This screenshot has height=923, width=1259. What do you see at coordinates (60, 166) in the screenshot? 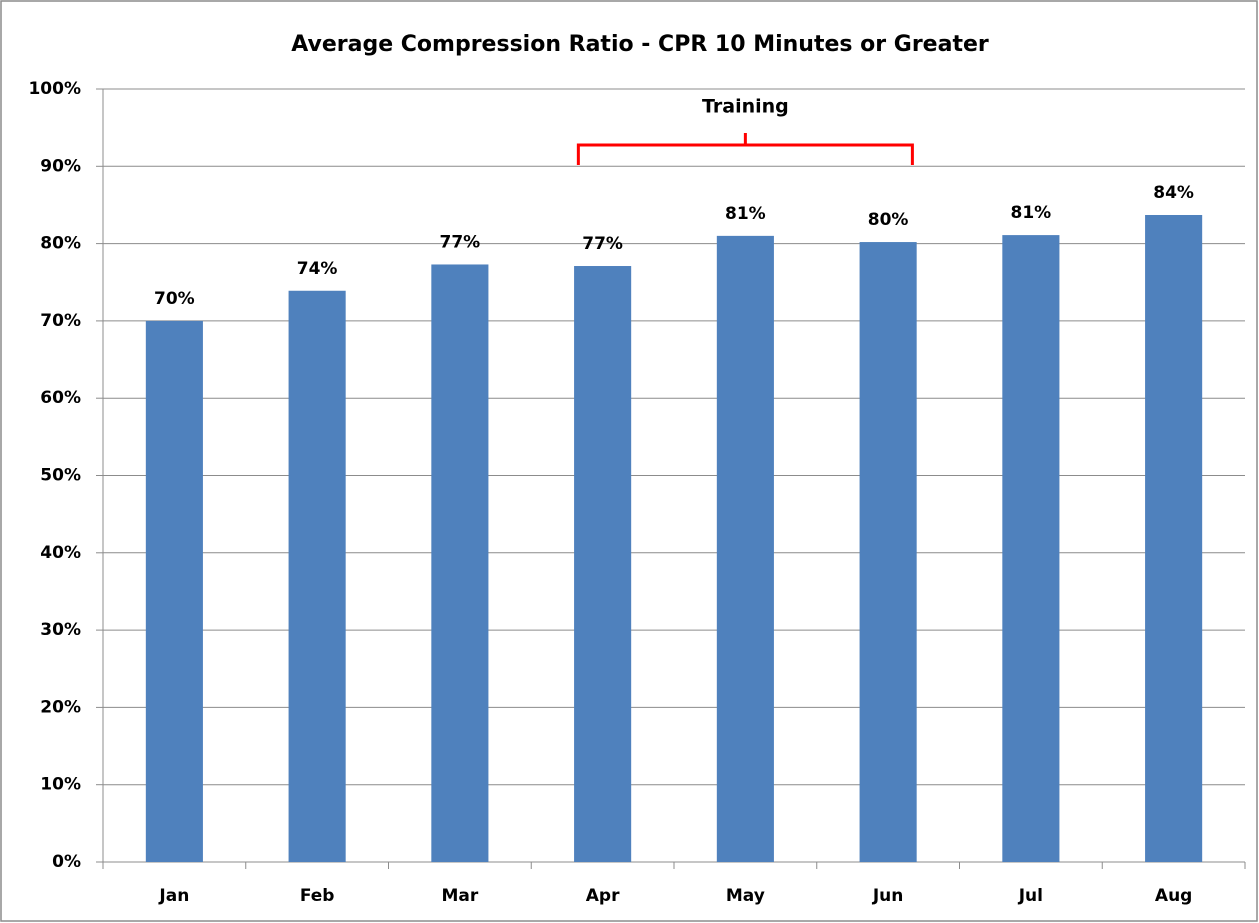
I see `y-tick-label: 90%` at bounding box center [60, 166].